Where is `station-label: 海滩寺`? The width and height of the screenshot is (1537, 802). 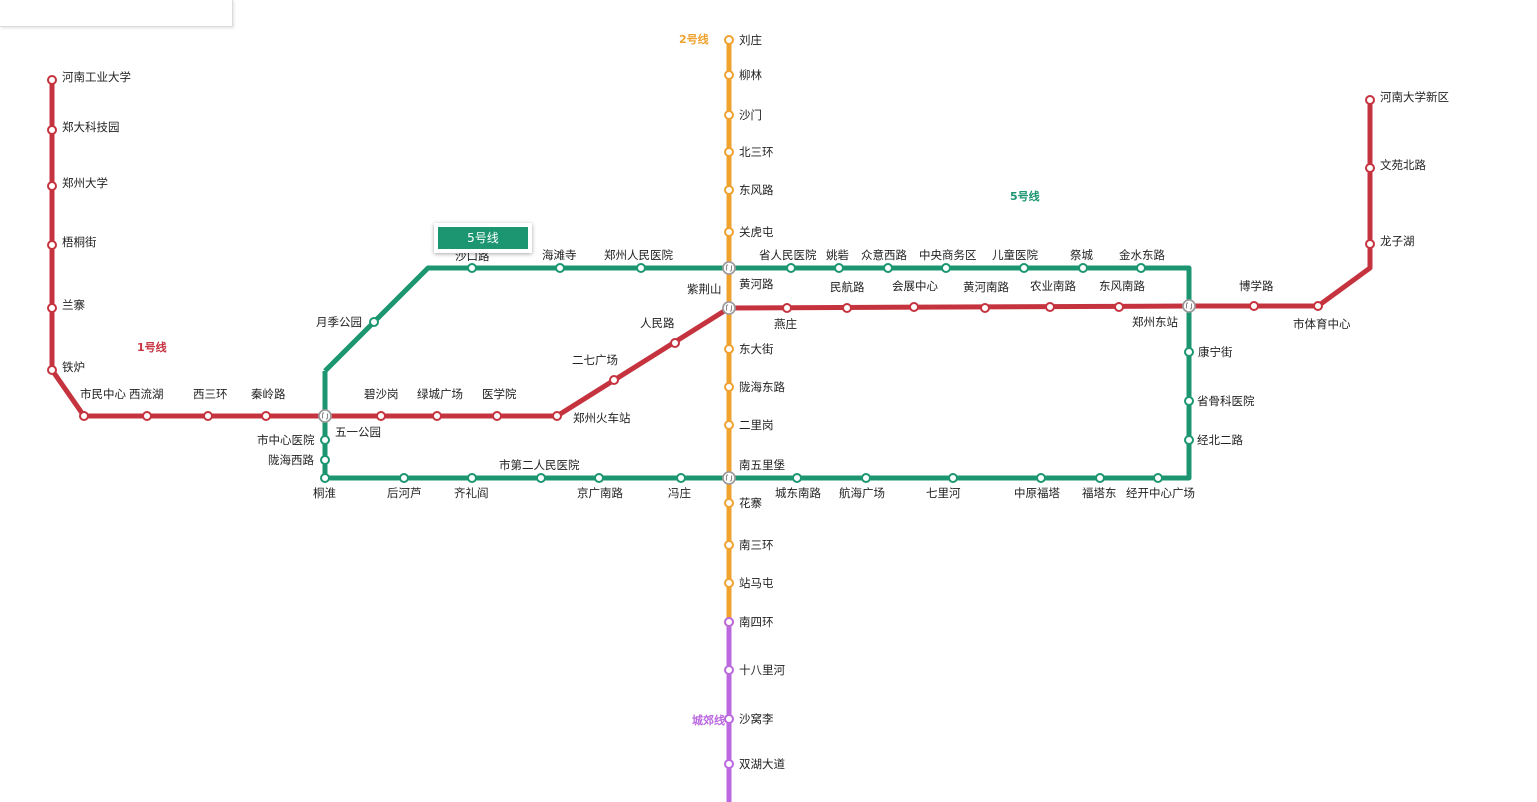
station-label: 海滩寺 is located at coordinates (559, 255).